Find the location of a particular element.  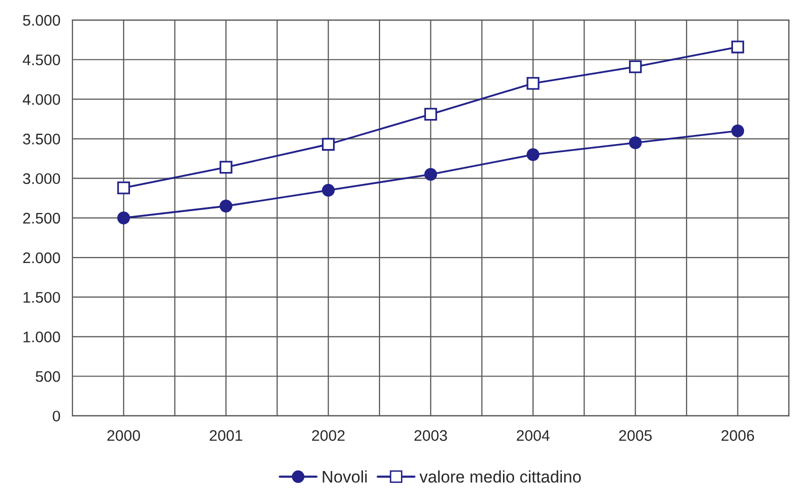

x-tick-label: 2004 is located at coordinates (533, 435).